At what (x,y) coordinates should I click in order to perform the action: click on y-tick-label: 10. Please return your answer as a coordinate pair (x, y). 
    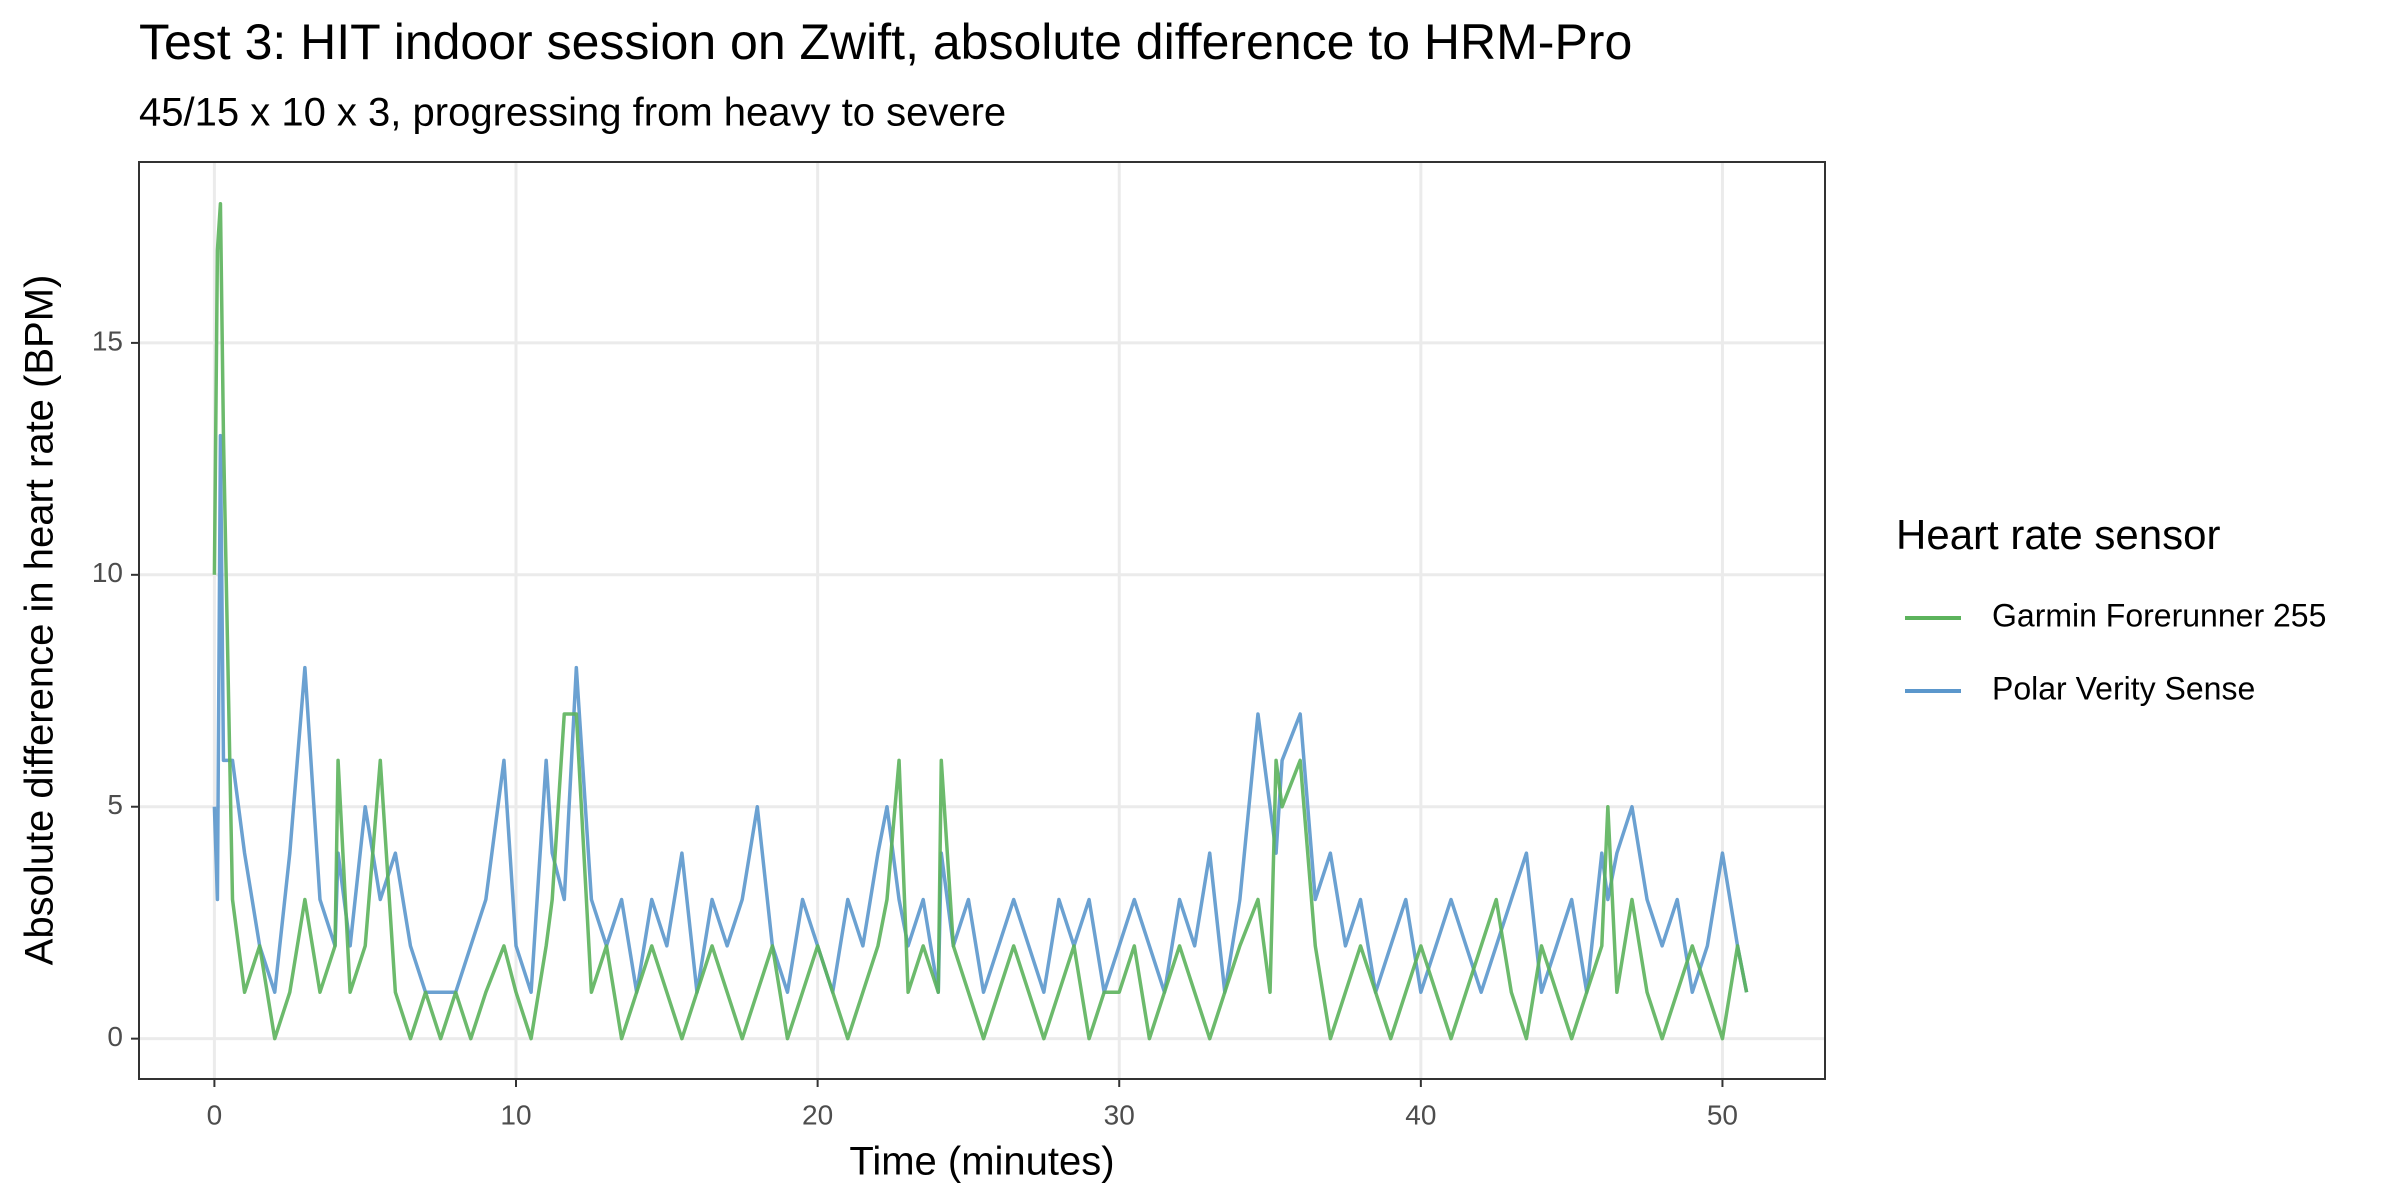
    Looking at the image, I should click on (107, 572).